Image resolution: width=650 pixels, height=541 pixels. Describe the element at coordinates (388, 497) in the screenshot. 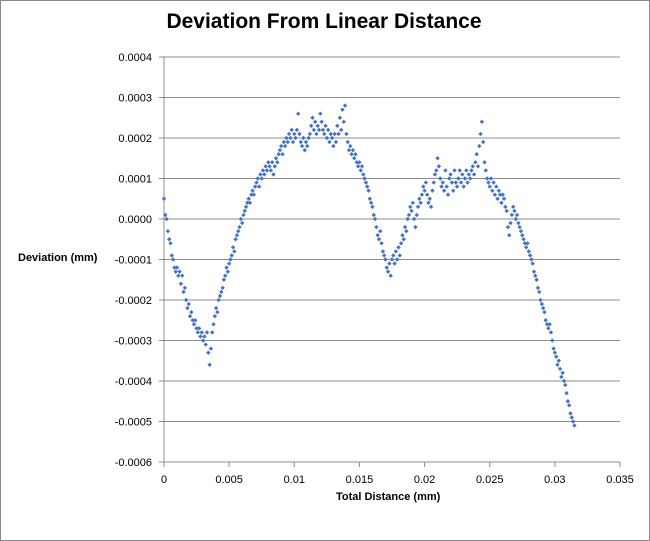

I see `x-axis-title: Total Distance (mm)` at that location.